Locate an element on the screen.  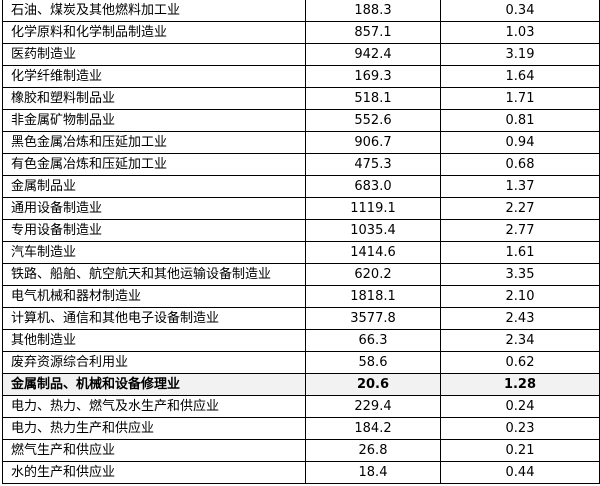
table-row: 废弃资源综合利用业 58.6 0.62 is located at coordinates (301, 362).